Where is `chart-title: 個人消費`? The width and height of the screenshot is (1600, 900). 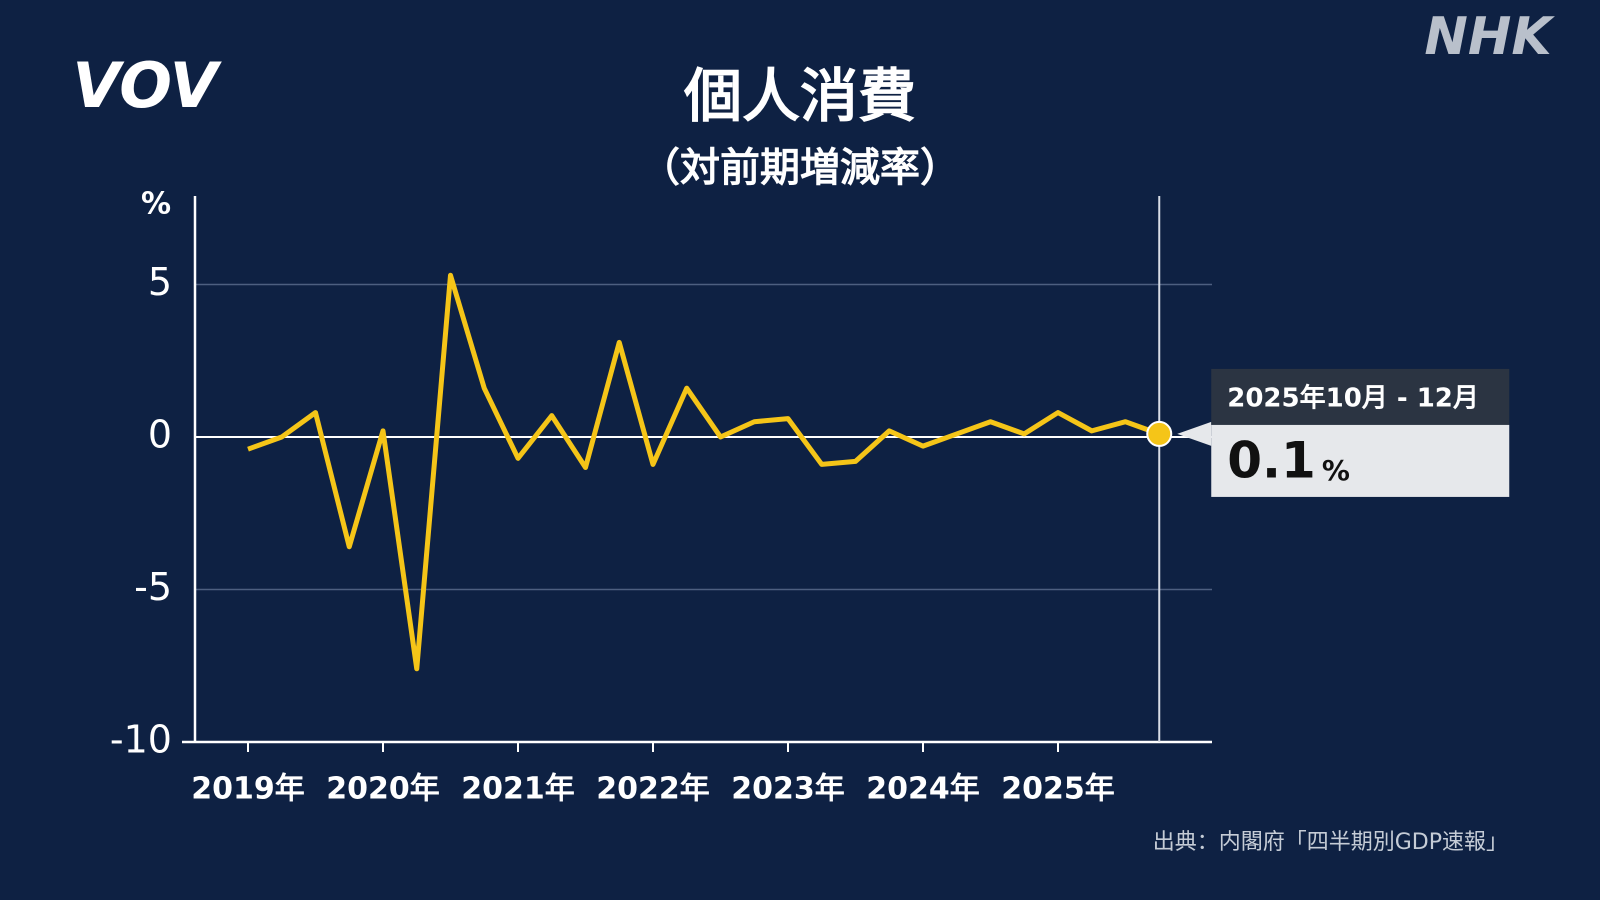
chart-title: 個人消費 is located at coordinates (799, 96).